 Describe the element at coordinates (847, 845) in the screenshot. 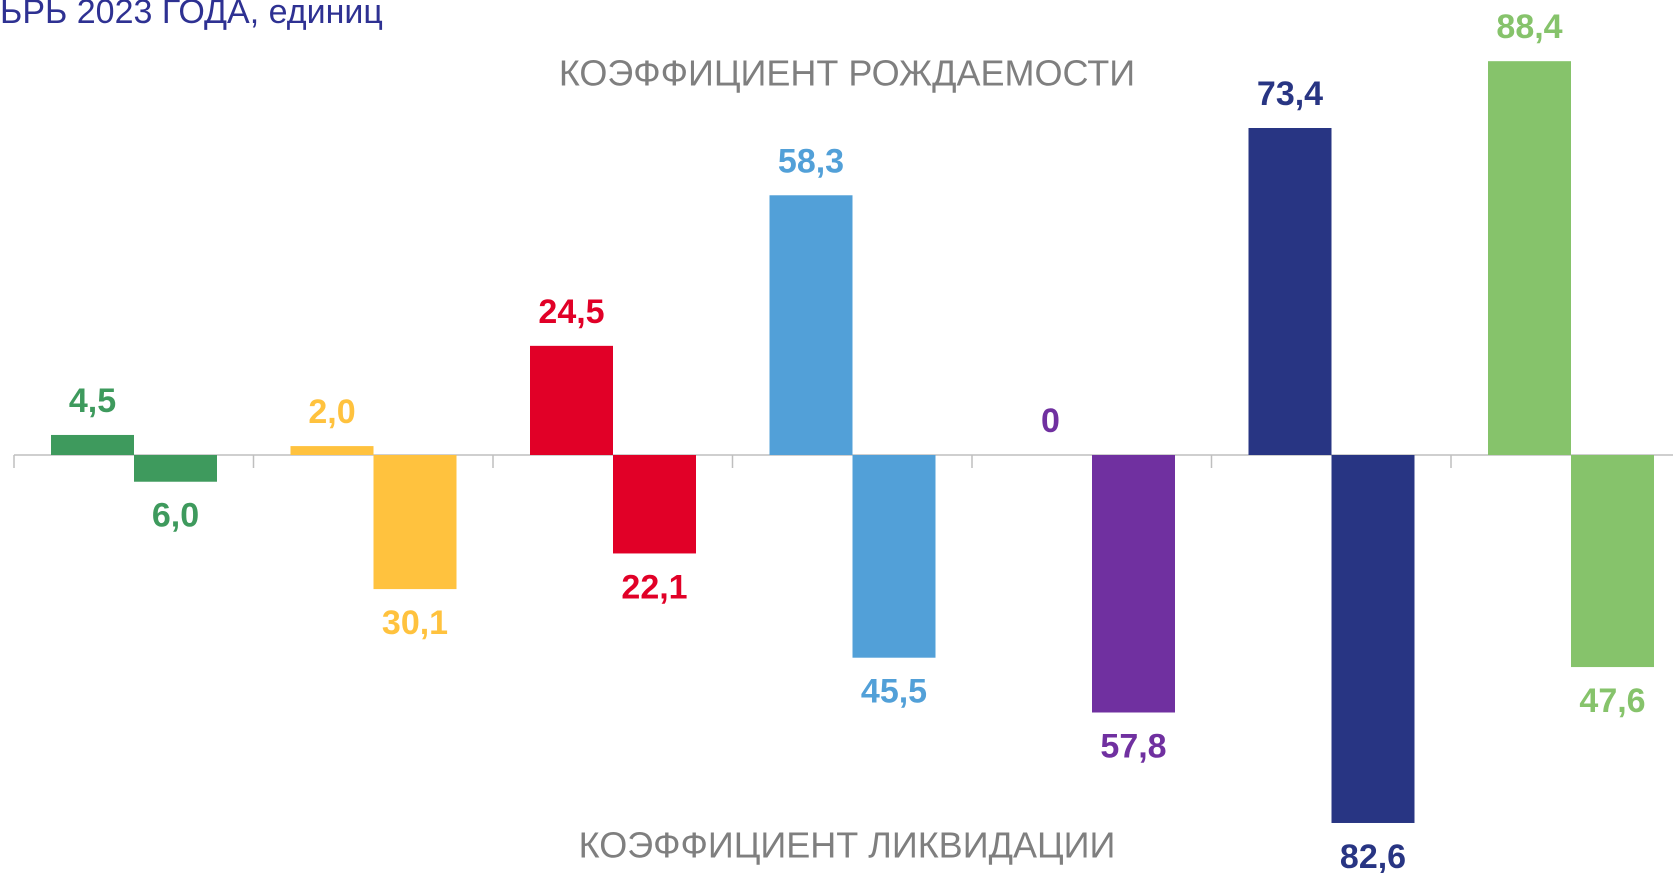

I see `series-name: КОЭФФИЦИЕНТ ЛИКВИДАЦИИ` at that location.